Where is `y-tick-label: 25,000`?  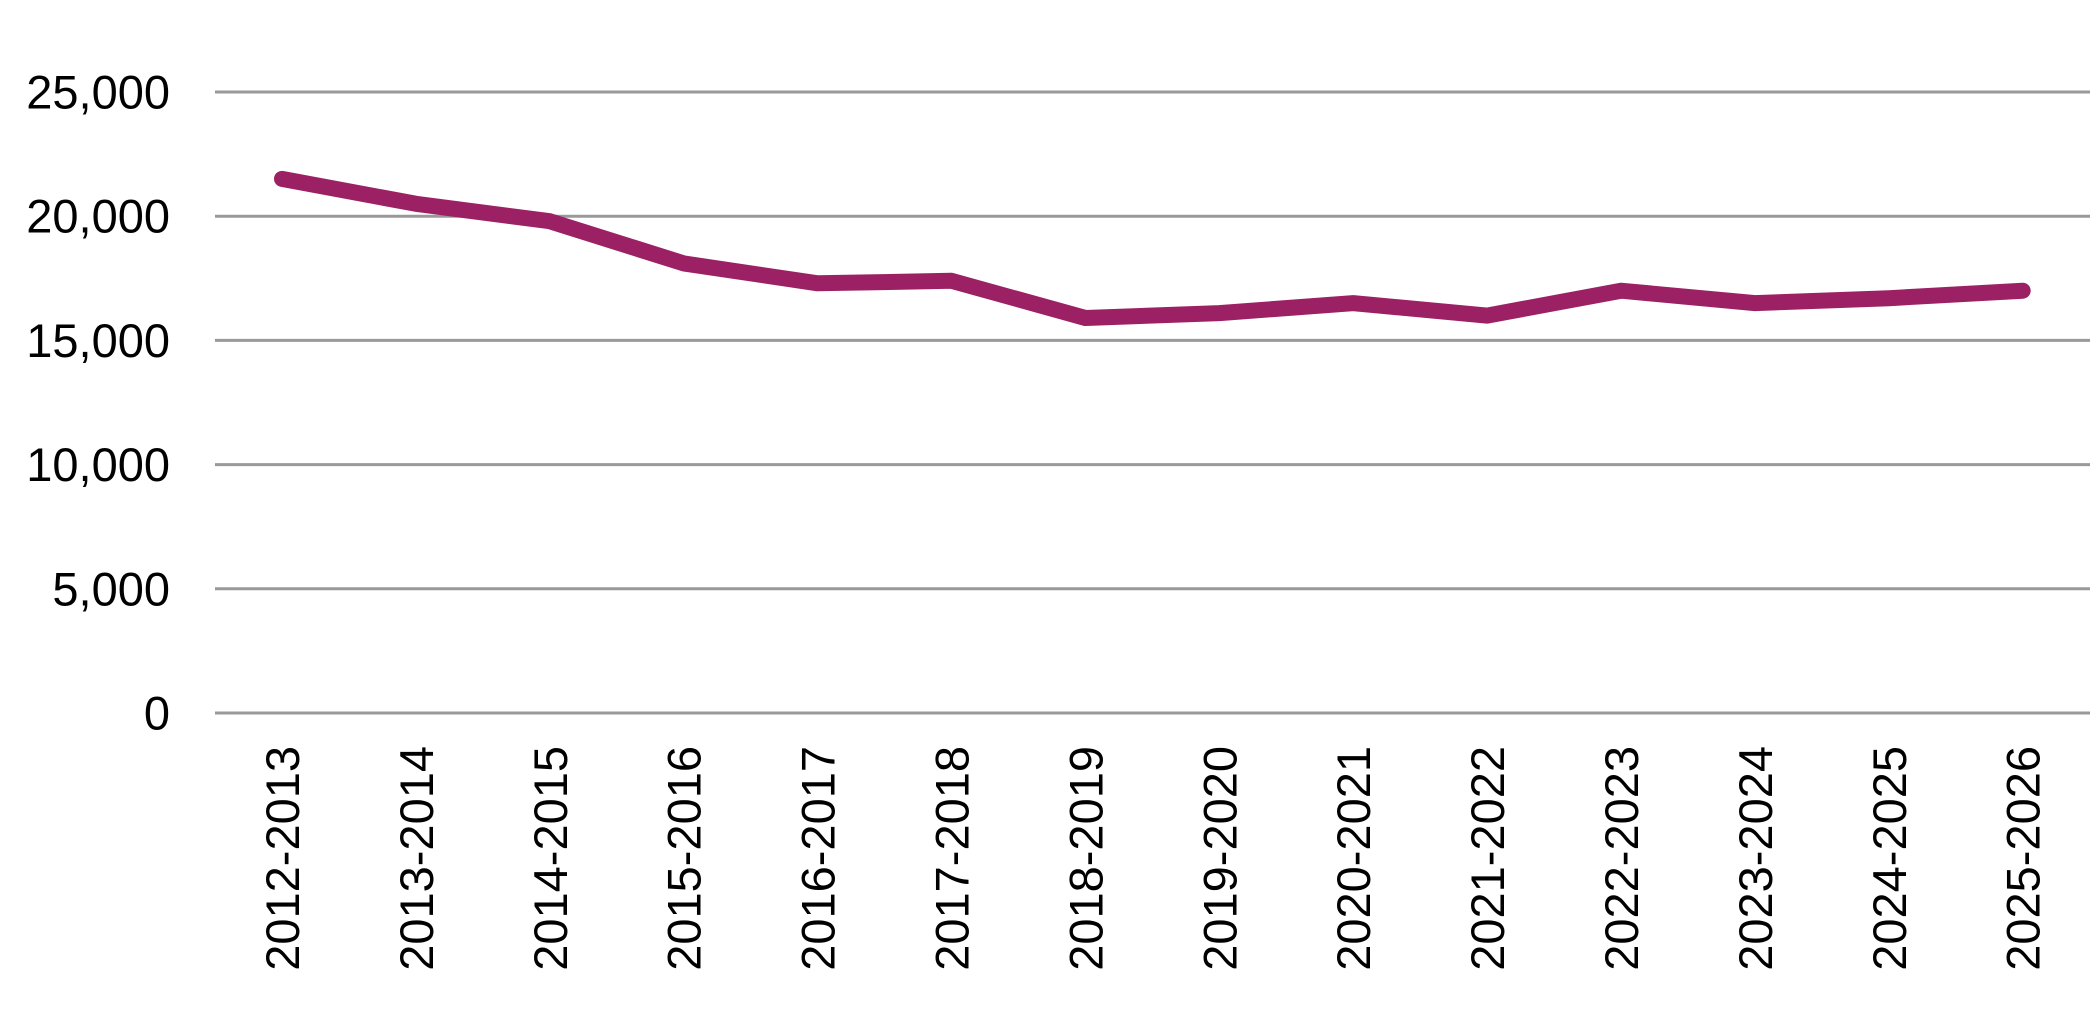
y-tick-label: 25,000 is located at coordinates (98, 92).